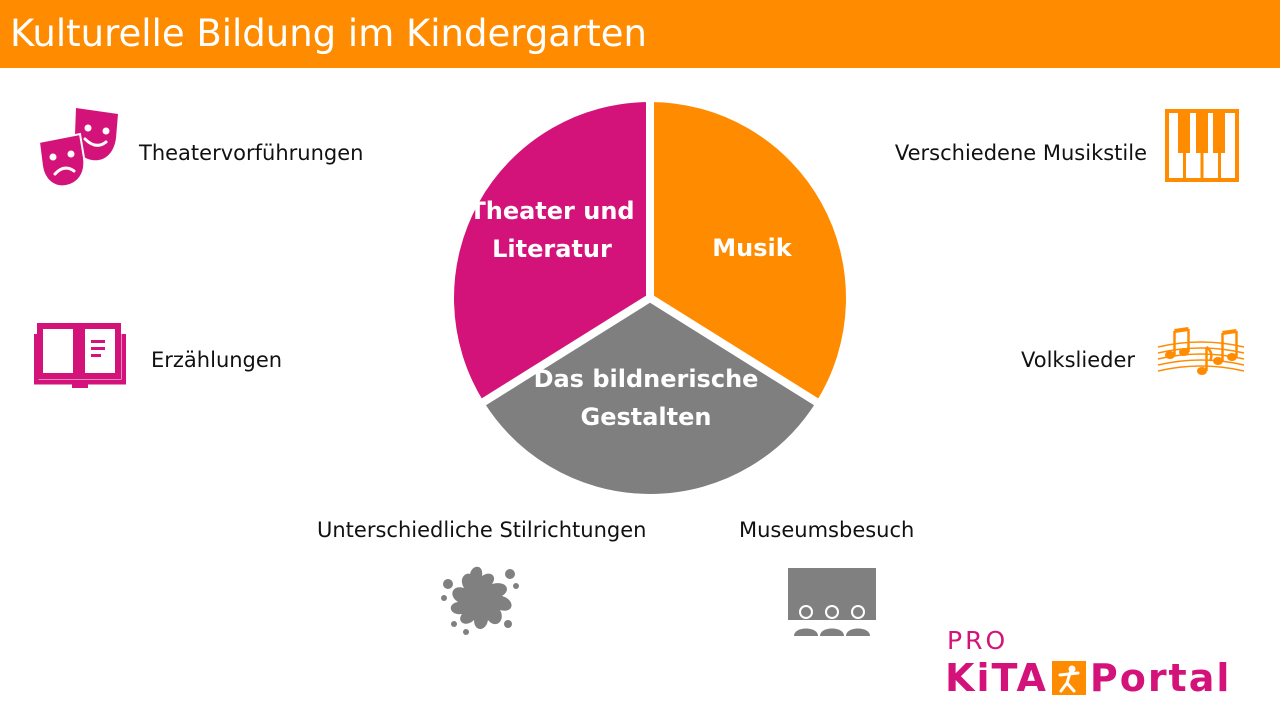 The height and width of the screenshot is (720, 1280). I want to click on segment-label-line: Theater und, so click(551, 211).